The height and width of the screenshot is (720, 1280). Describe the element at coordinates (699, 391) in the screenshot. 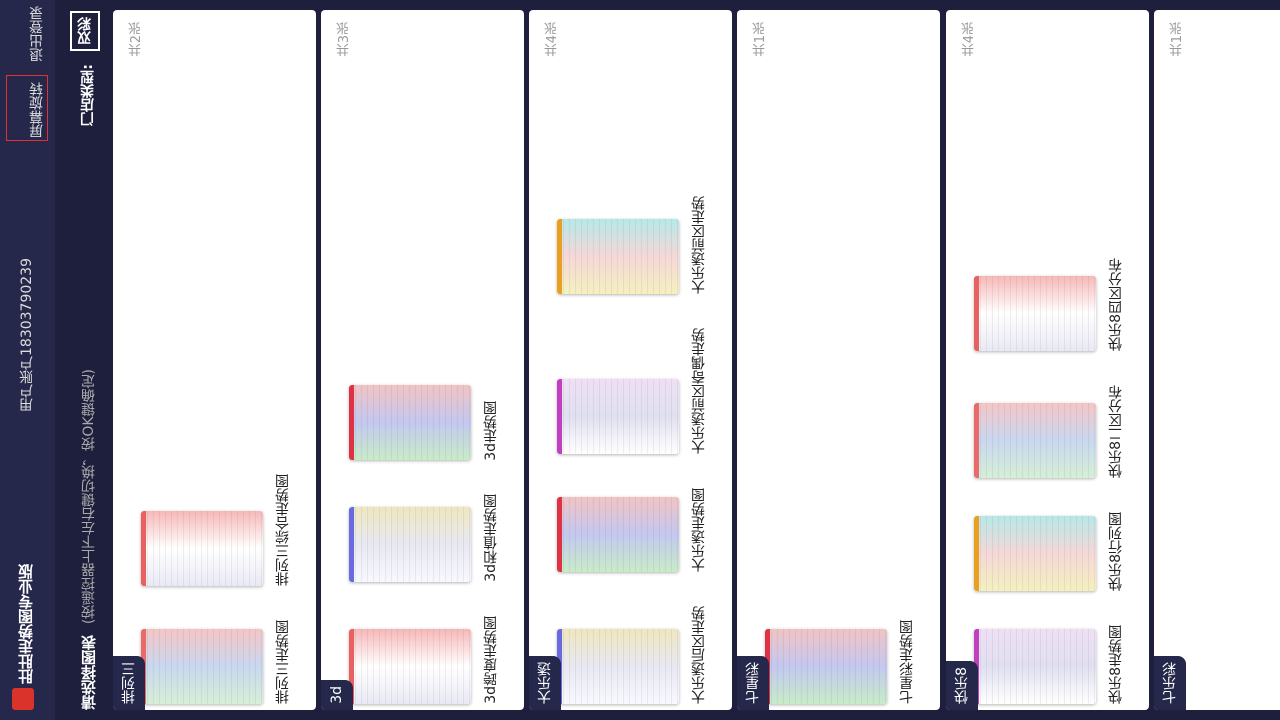

I see `chart-label: 大乐透前区奇偶走势` at that location.